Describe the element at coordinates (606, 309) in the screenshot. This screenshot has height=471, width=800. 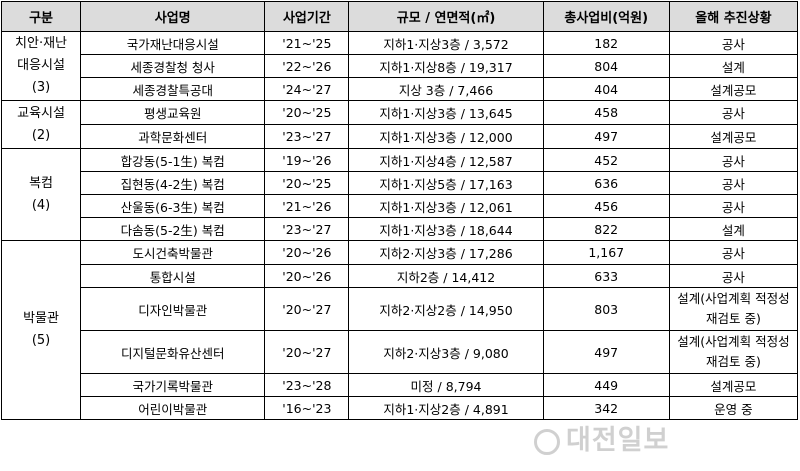
I see `project-cost: 803` at that location.